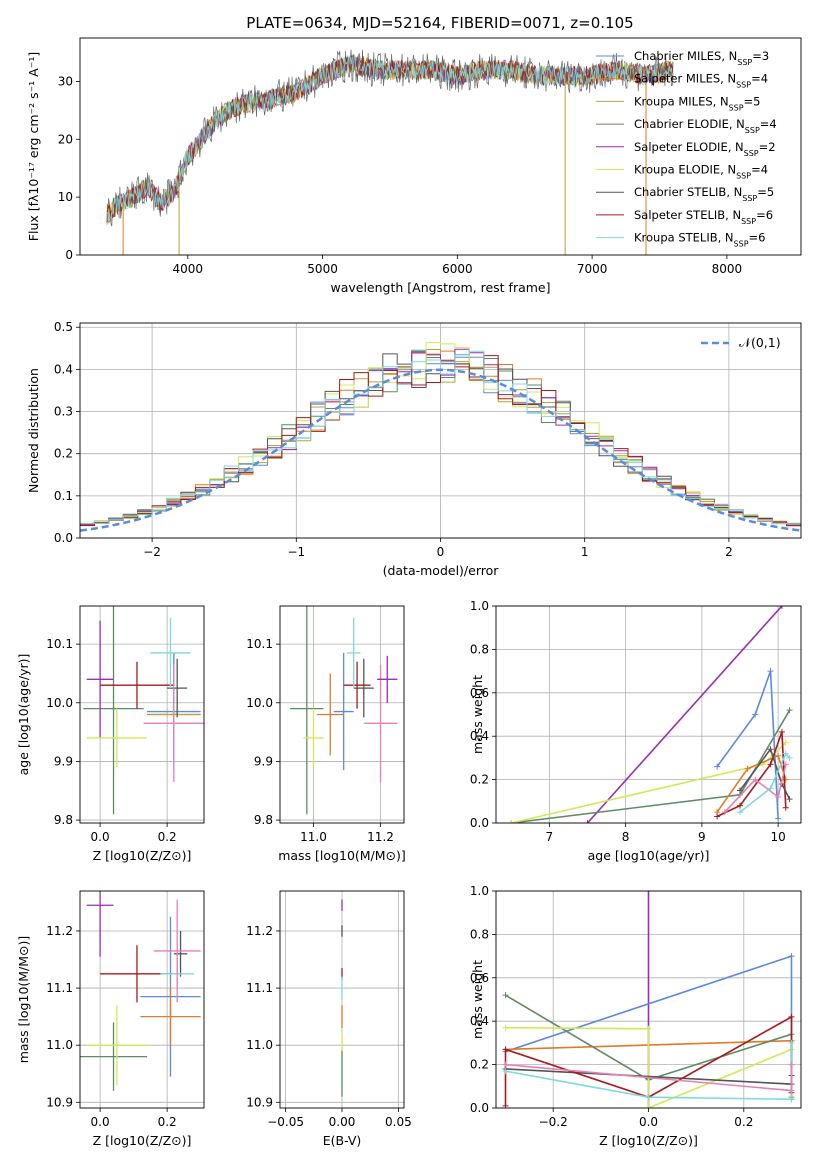  I want to click on y-tick-label: 10.0, so click(59, 703).